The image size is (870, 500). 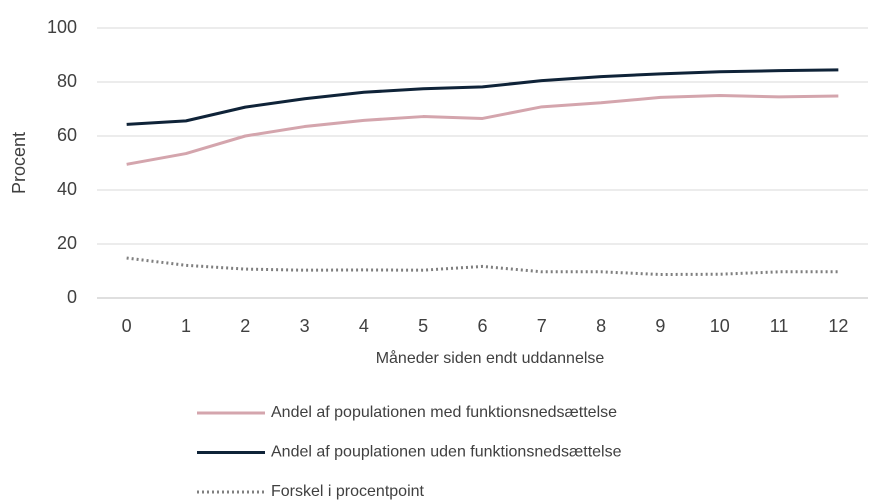 I want to click on x-tick-label: 3, so click(x=305, y=326).